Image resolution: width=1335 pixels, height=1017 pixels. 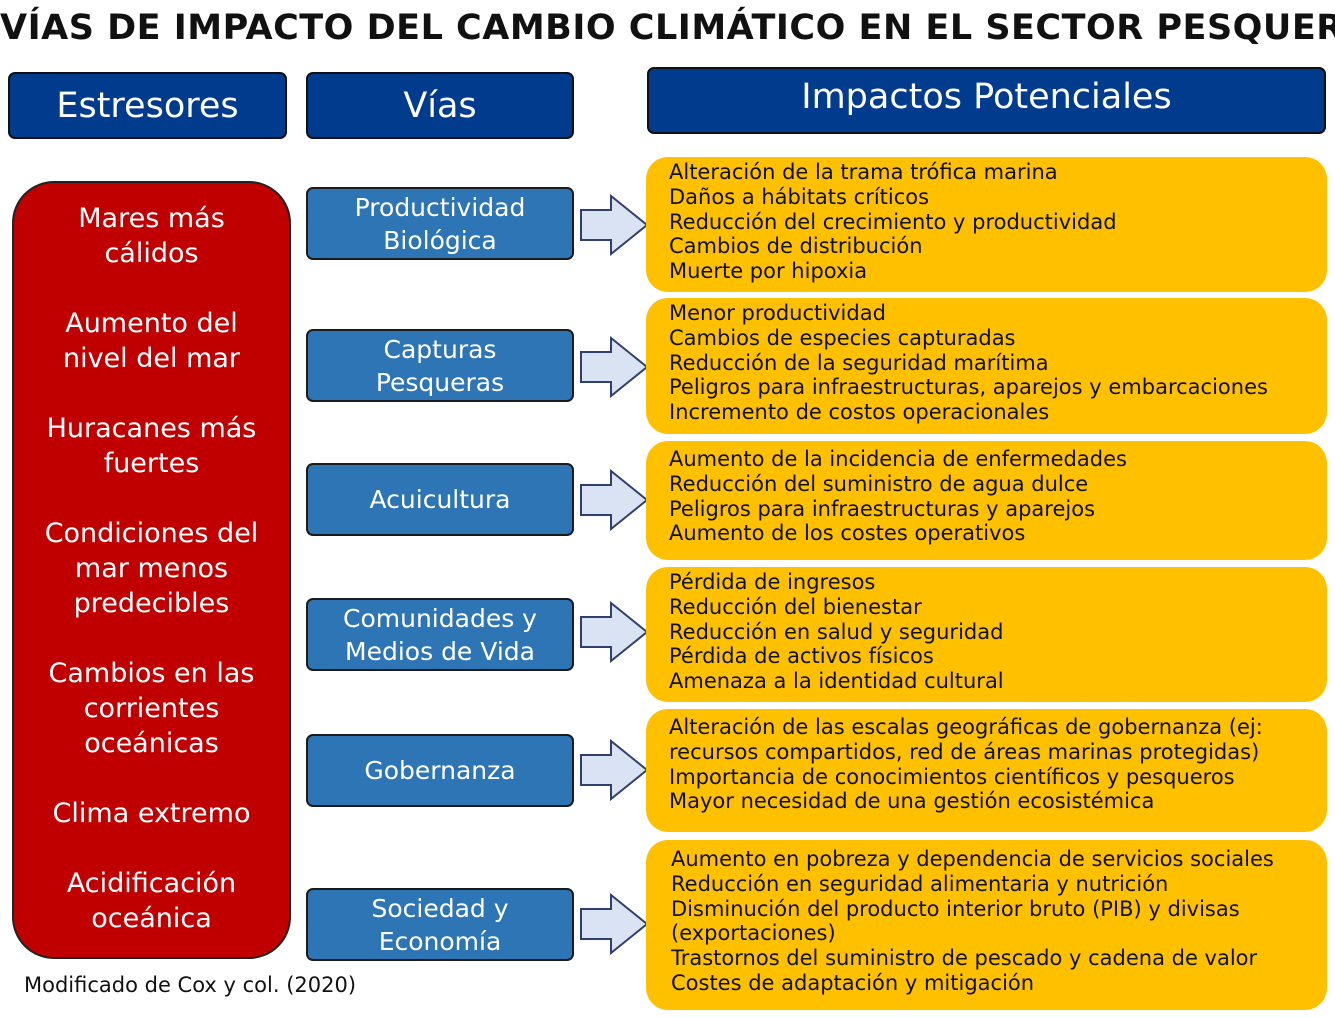 I want to click on via-acuicultura: Acuicultura, so click(x=440, y=499).